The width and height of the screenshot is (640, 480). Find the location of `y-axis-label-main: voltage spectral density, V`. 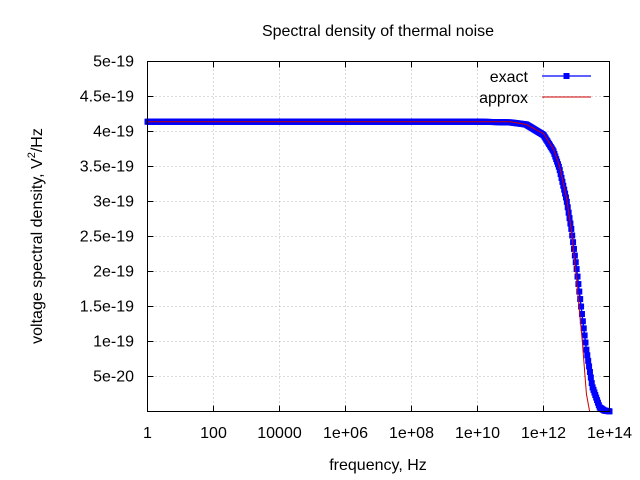

y-axis-label-main: voltage spectral density, V is located at coordinates (37, 251).